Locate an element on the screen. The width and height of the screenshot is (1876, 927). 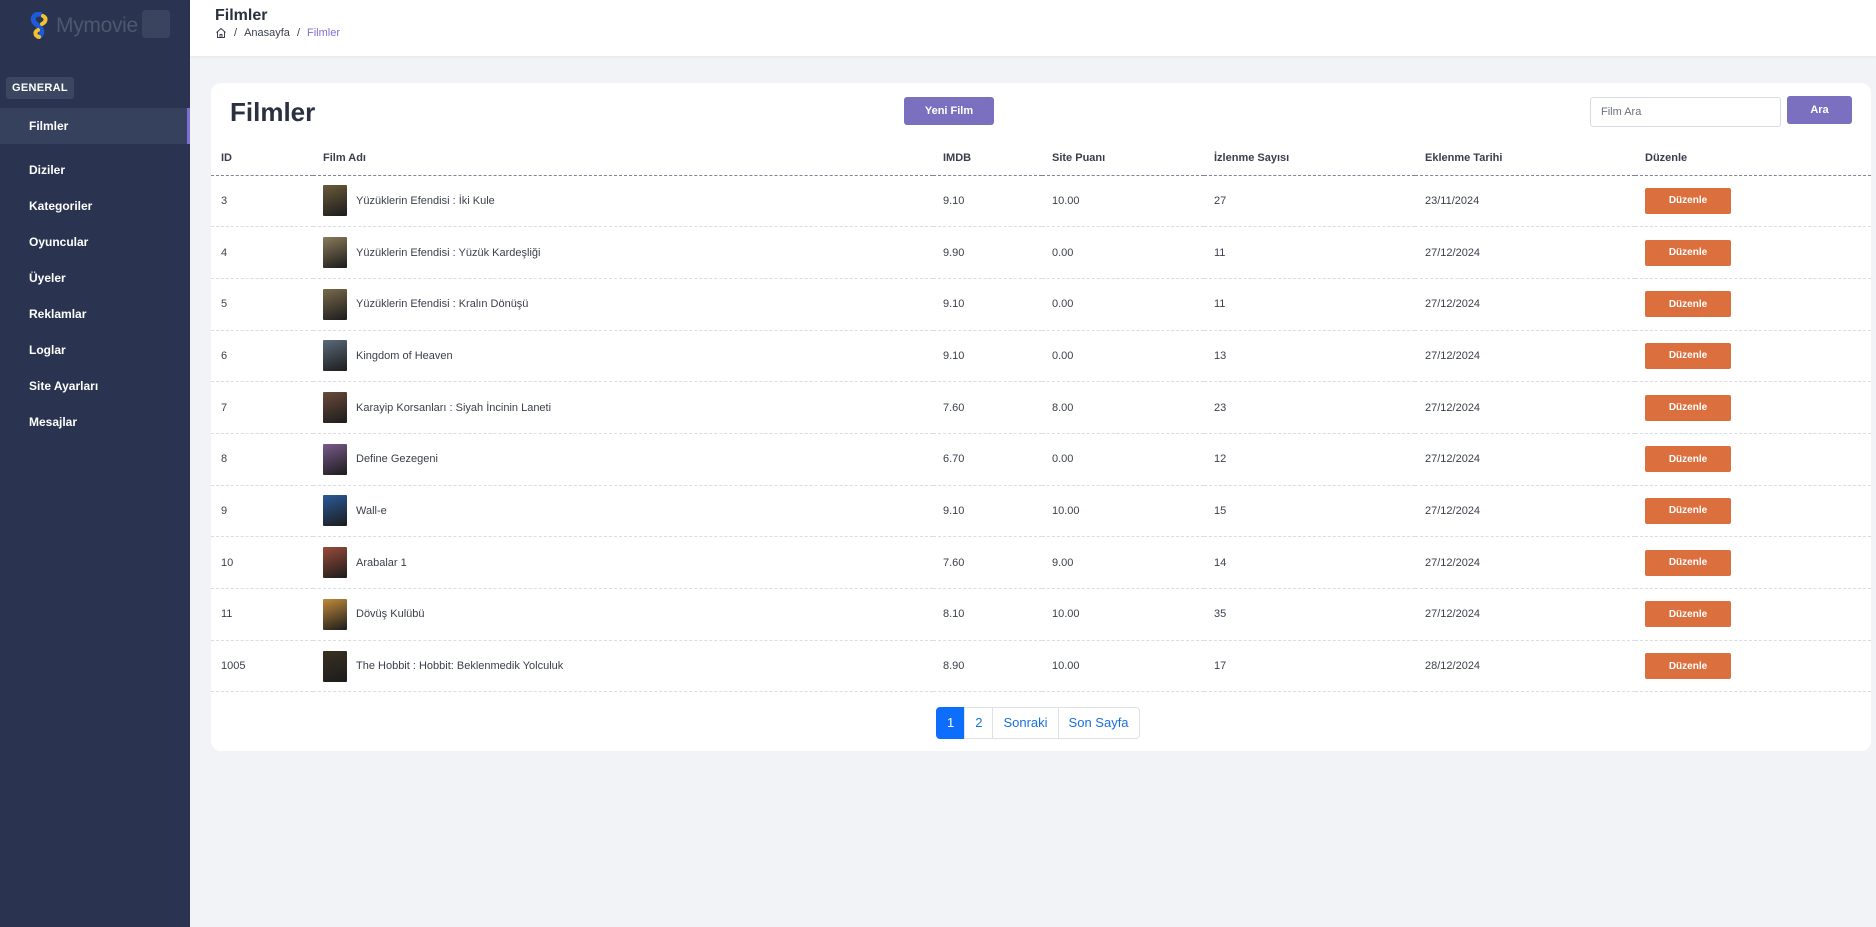
new-film-button: Yeni Film is located at coordinates (949, 111).